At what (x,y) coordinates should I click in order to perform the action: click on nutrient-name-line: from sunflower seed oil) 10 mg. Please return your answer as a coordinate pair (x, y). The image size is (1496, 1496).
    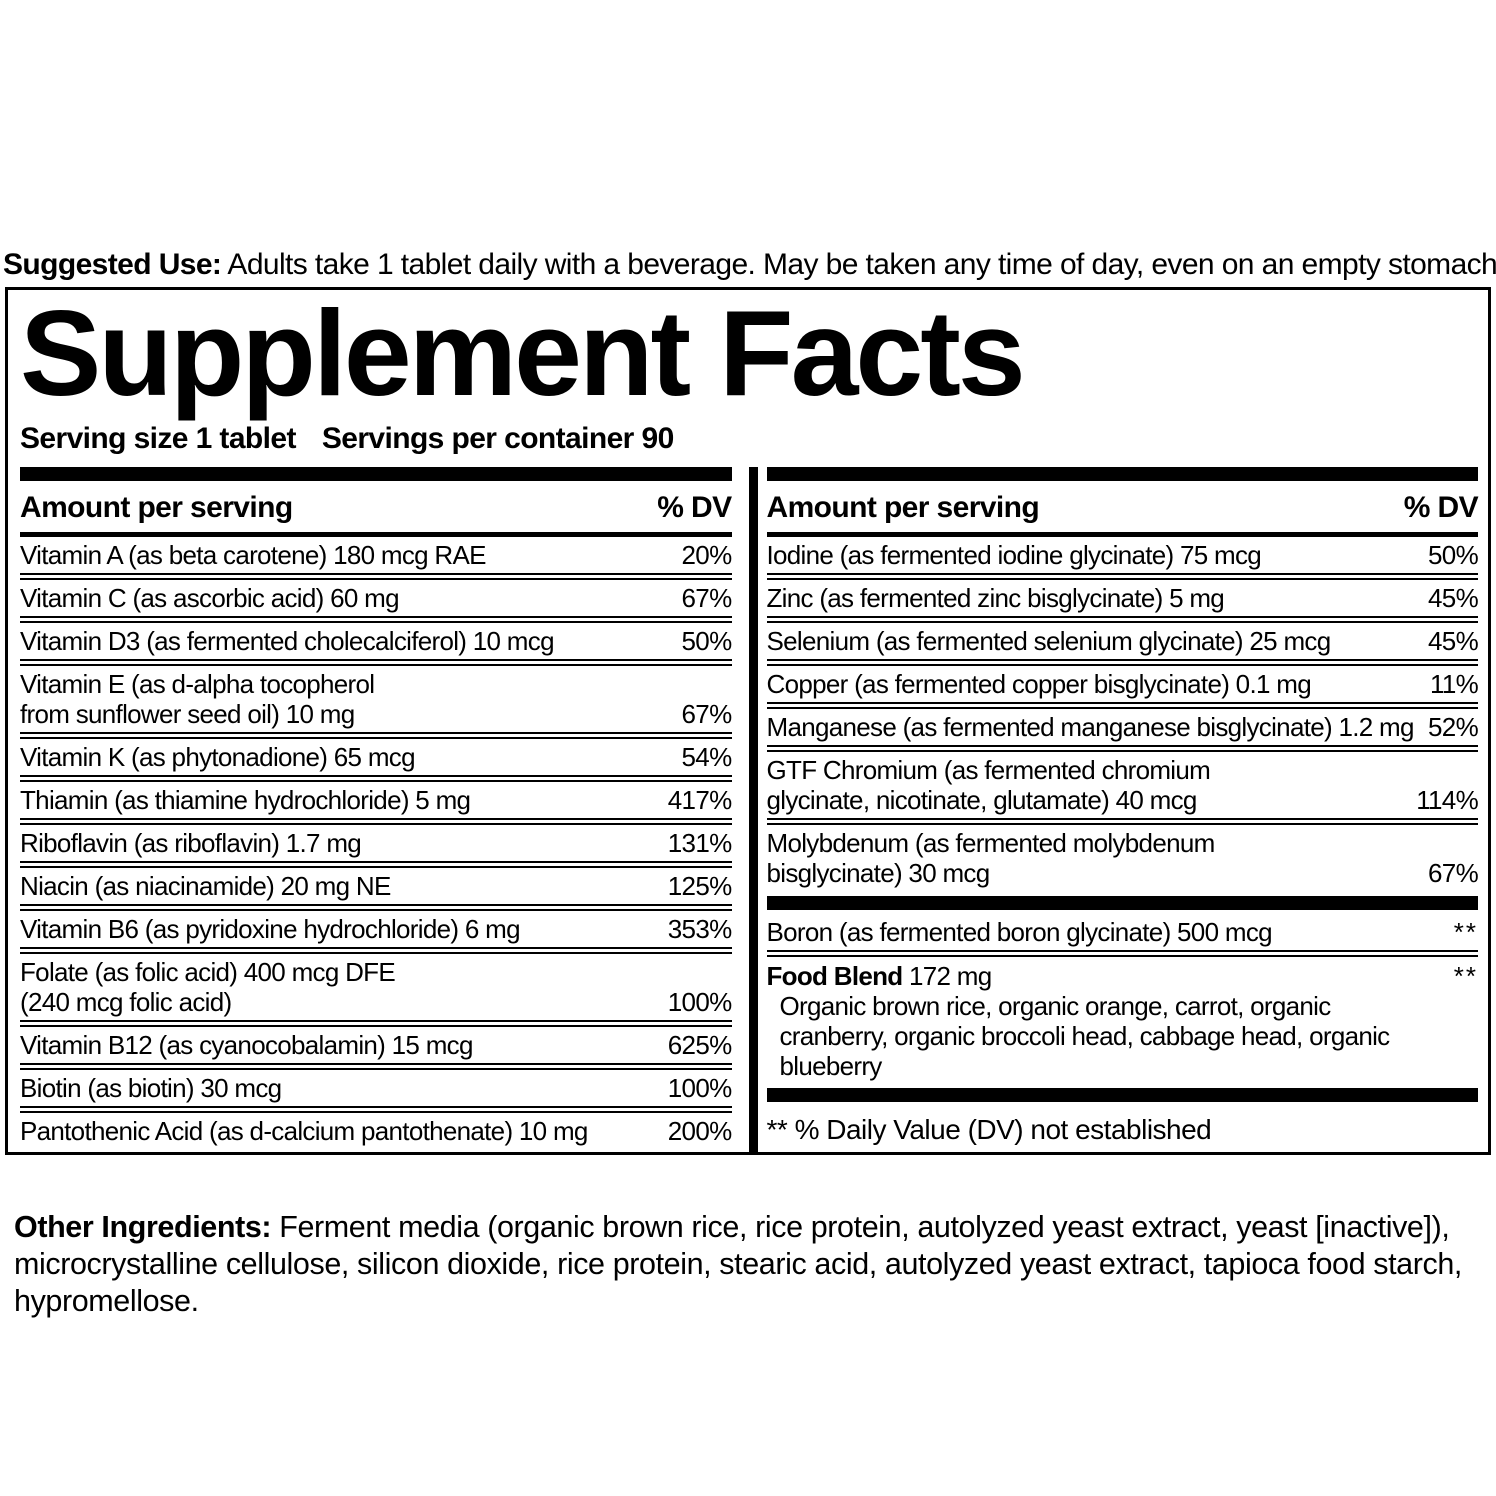
    Looking at the image, I should click on (187, 714).